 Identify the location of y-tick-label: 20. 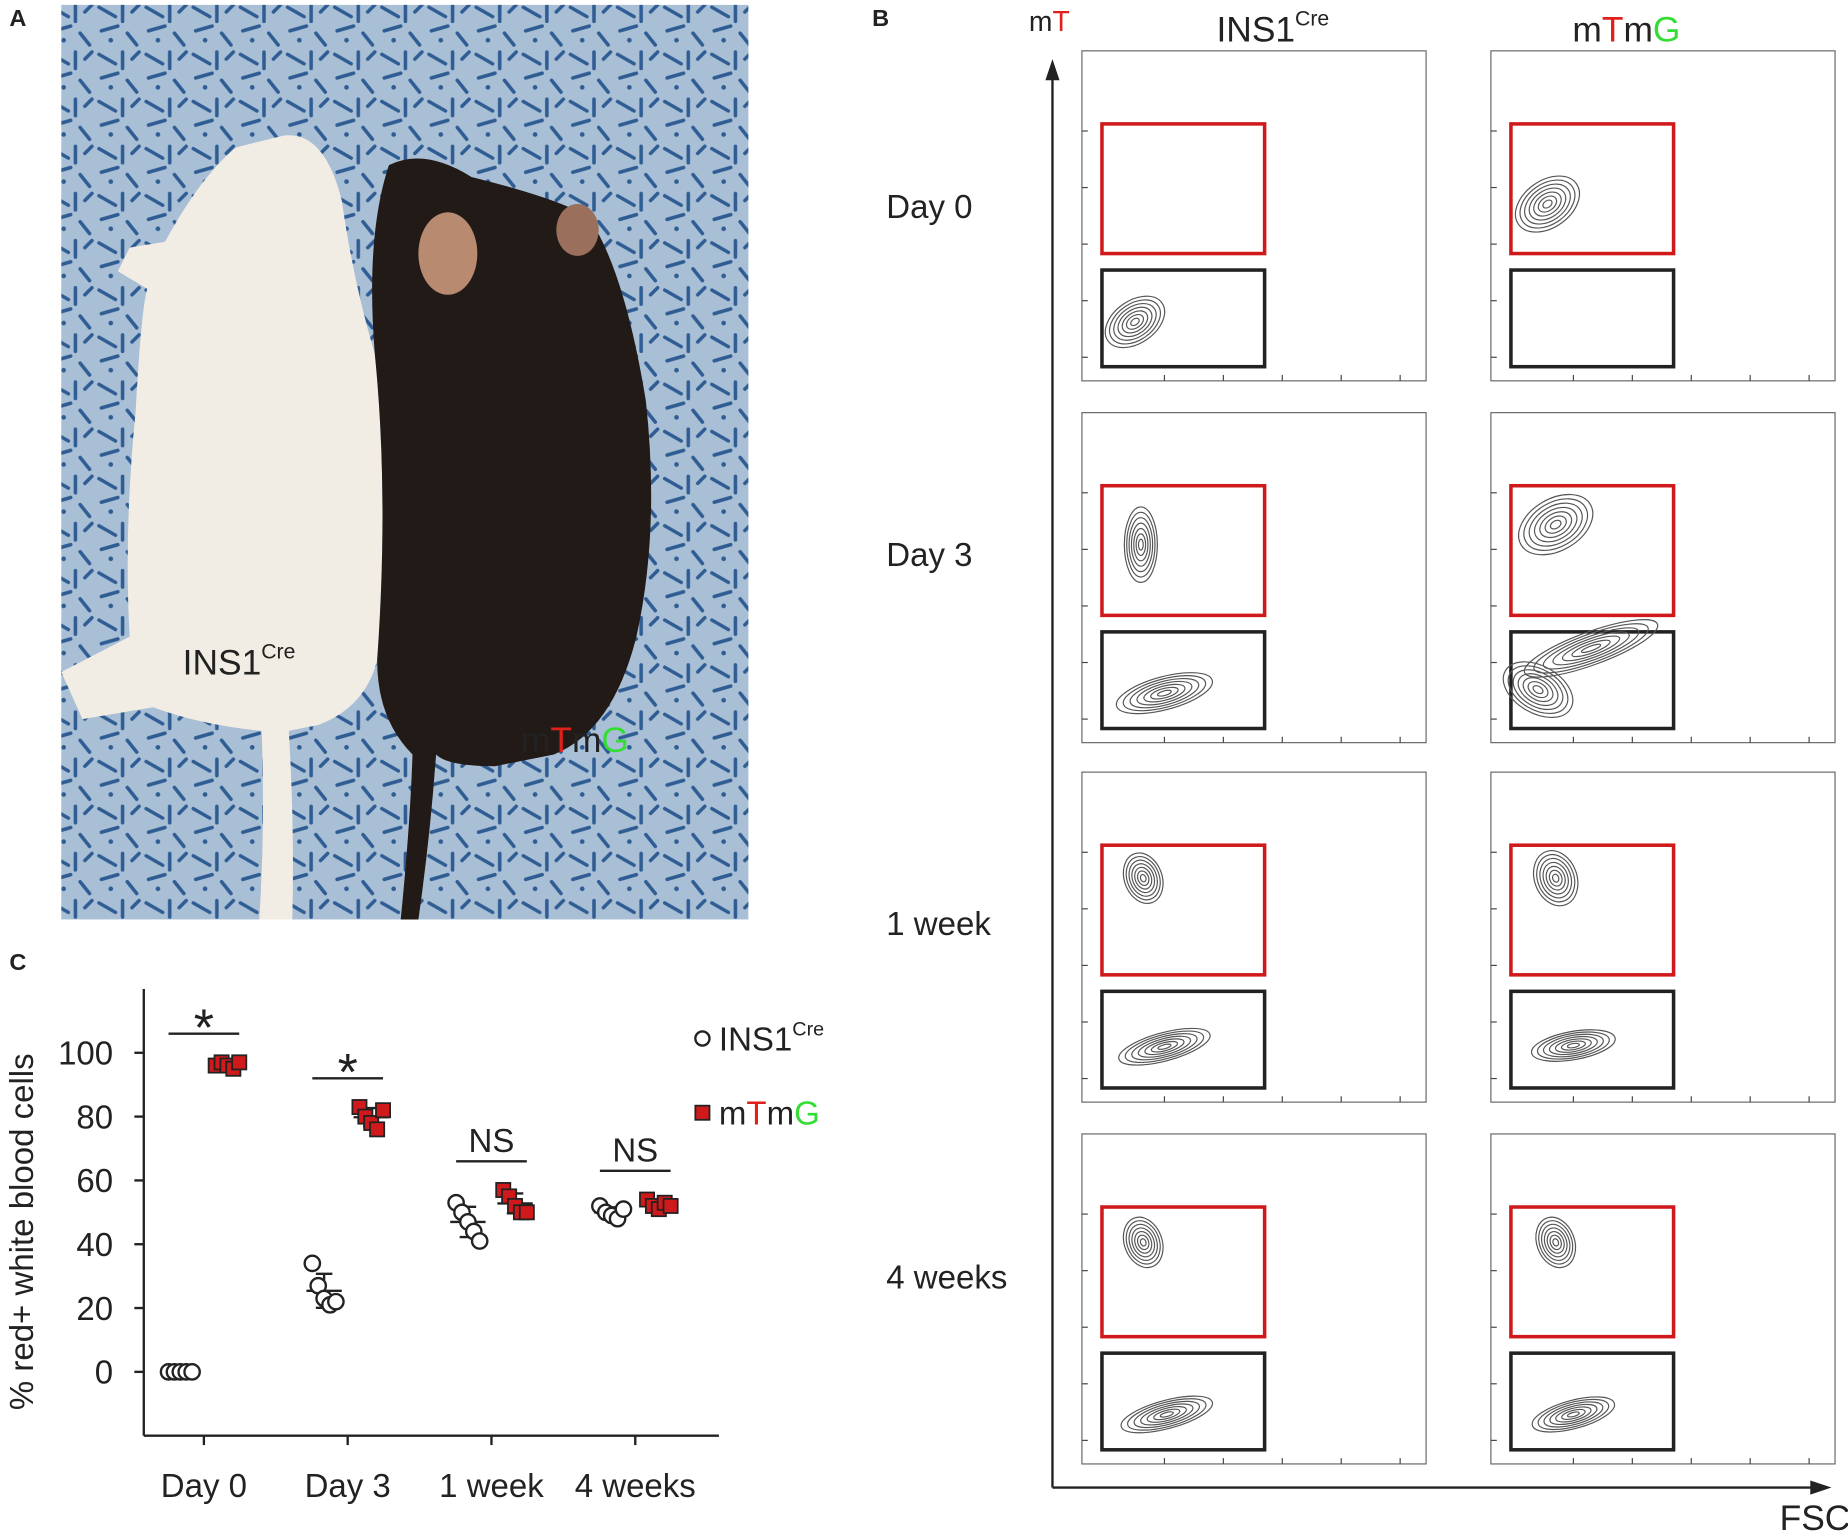
(94, 1308).